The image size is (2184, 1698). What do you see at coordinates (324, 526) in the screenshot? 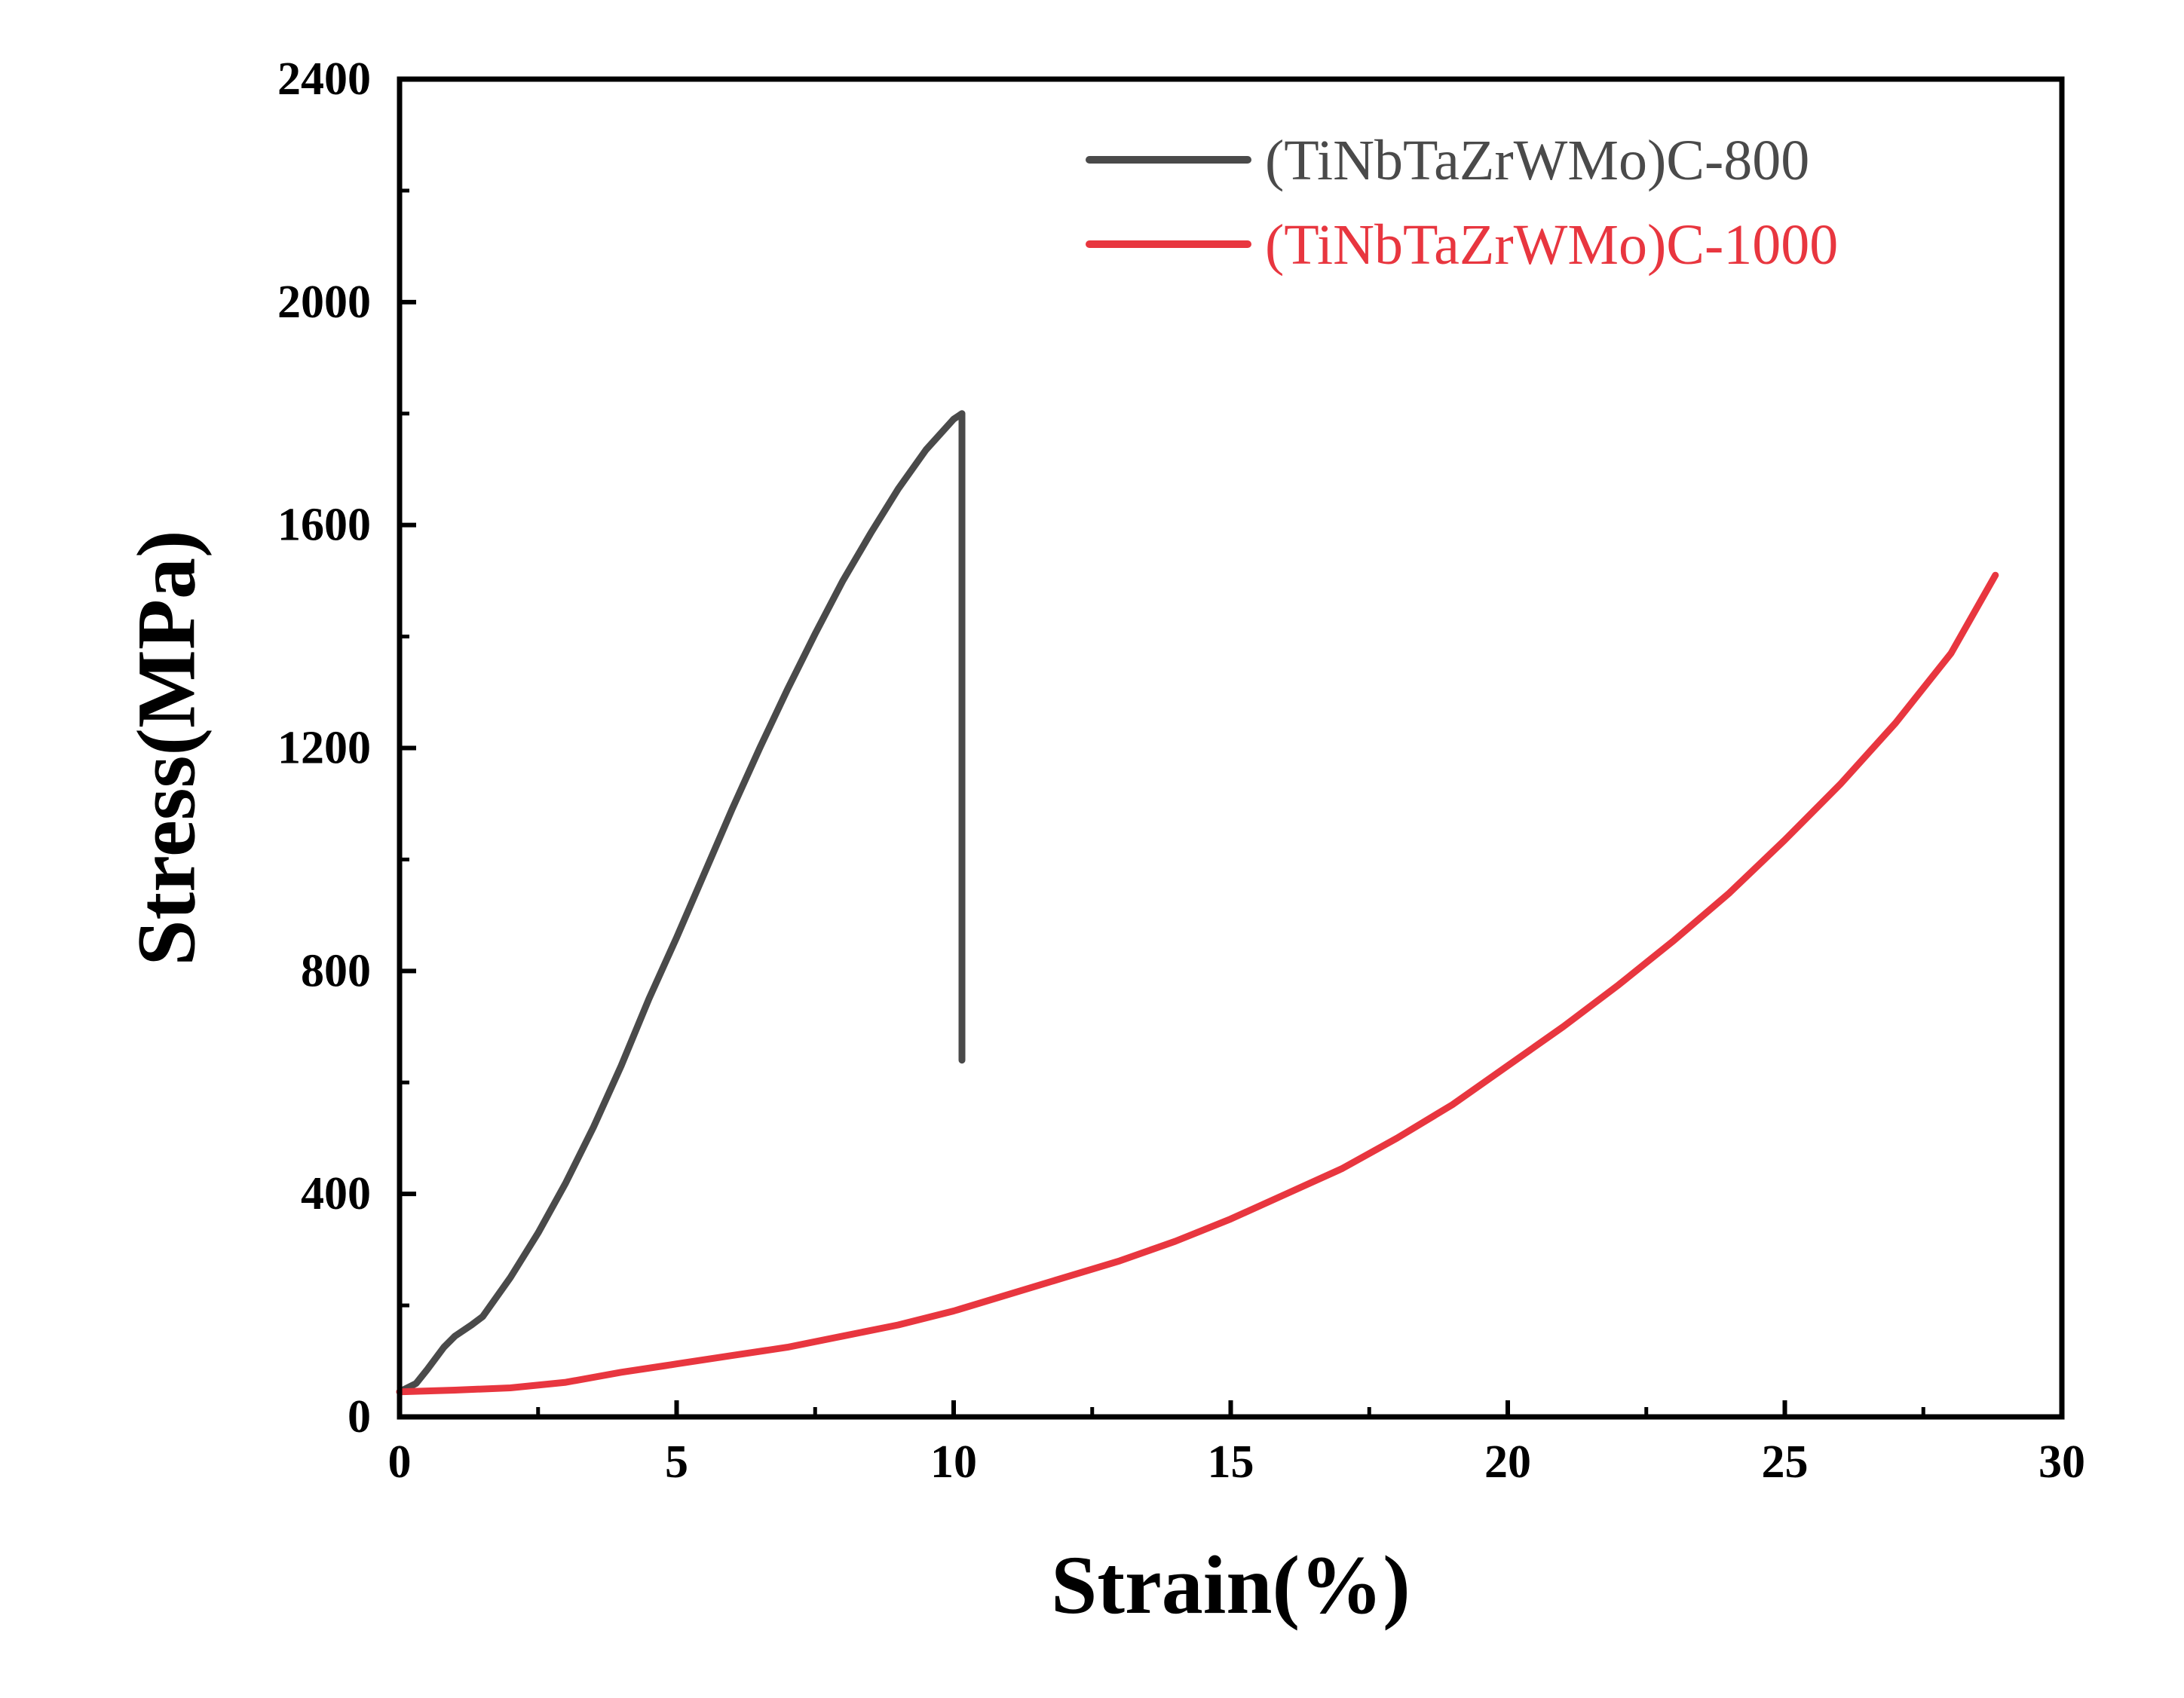
I see `y-tick-label: 1600` at bounding box center [324, 526].